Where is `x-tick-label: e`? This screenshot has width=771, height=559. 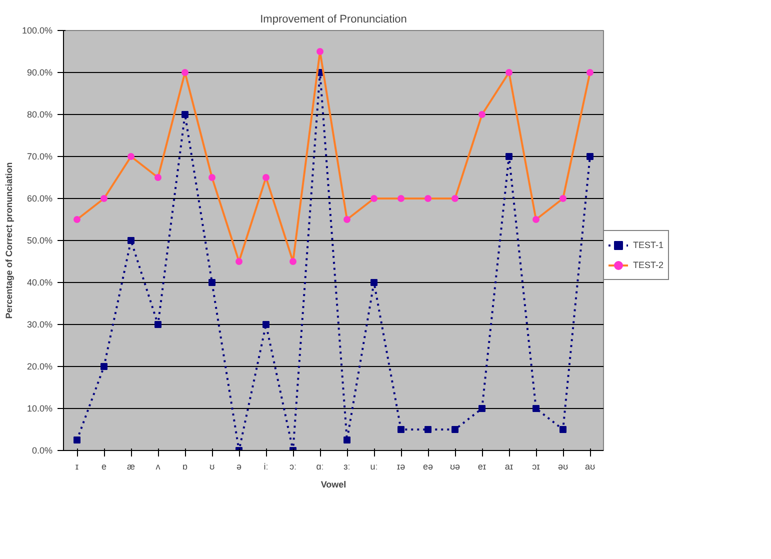 x-tick-label: e is located at coordinates (104, 467).